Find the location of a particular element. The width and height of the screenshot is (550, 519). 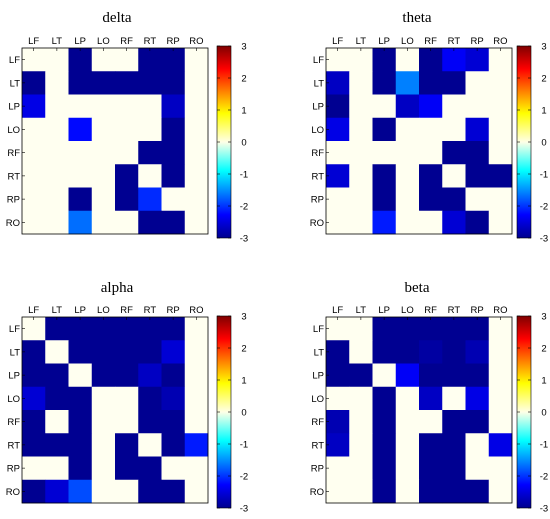

colorbar-tick-label: -1 is located at coordinates (544, 175).